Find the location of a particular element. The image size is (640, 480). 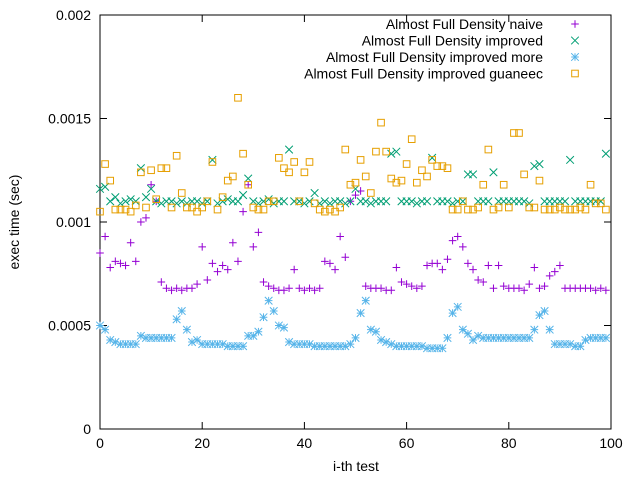

x-tick-label: 0 is located at coordinates (100, 443).